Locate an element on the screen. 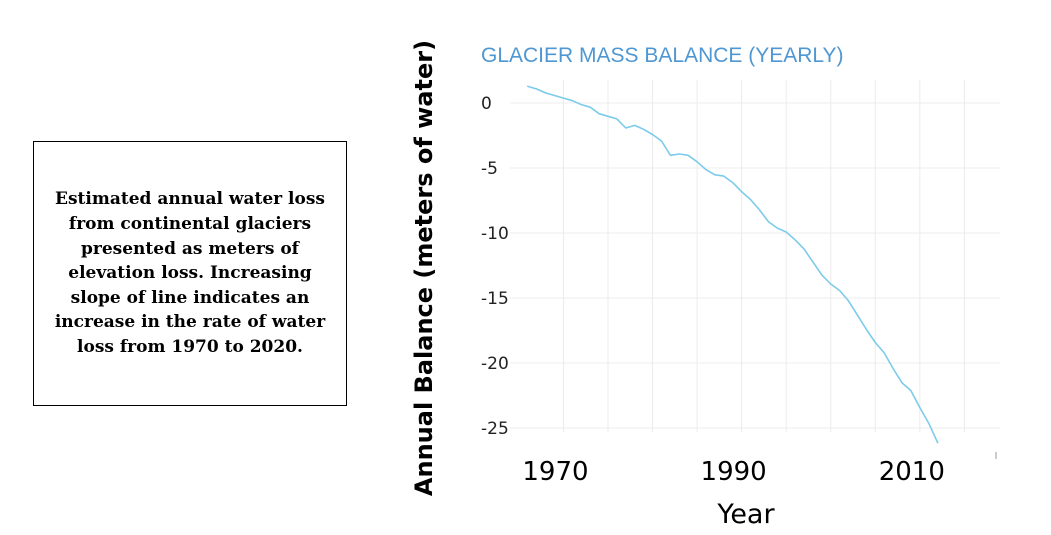 This screenshot has width=1051, height=535. y-tick-label: -20 is located at coordinates (495, 364).